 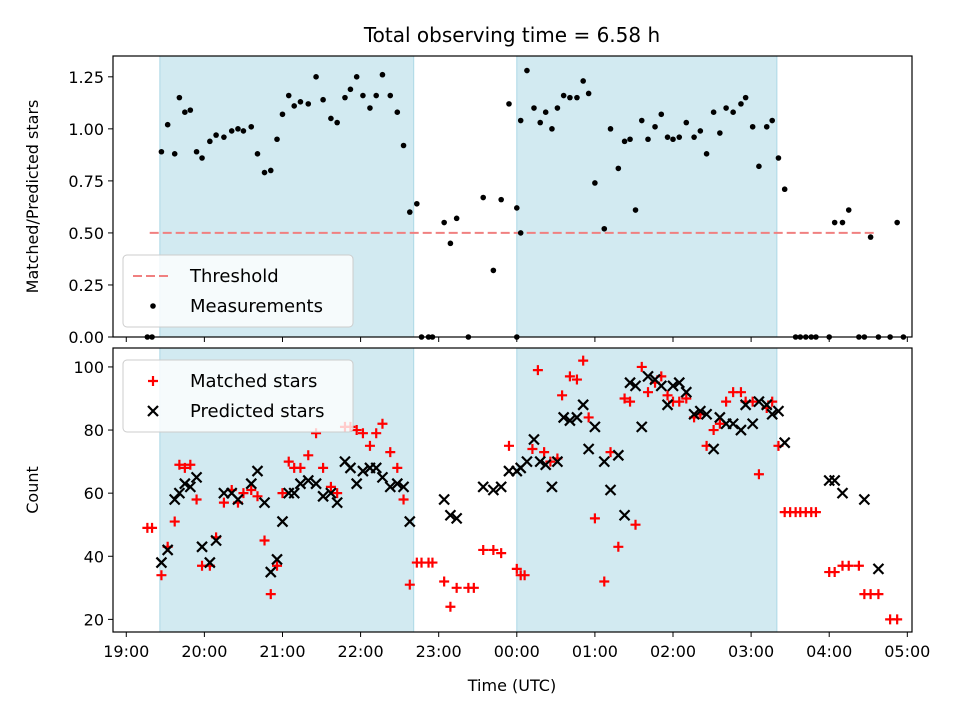 I want to click on y-tick-label: 60, so click(x=94, y=493).